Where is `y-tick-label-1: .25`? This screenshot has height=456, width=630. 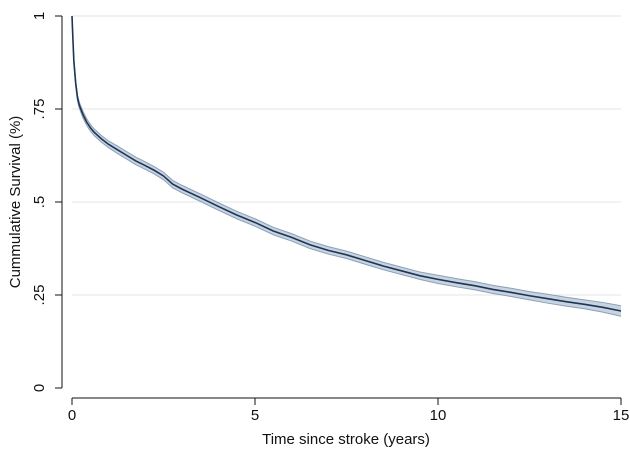 y-tick-label-1: .25 is located at coordinates (39, 295).